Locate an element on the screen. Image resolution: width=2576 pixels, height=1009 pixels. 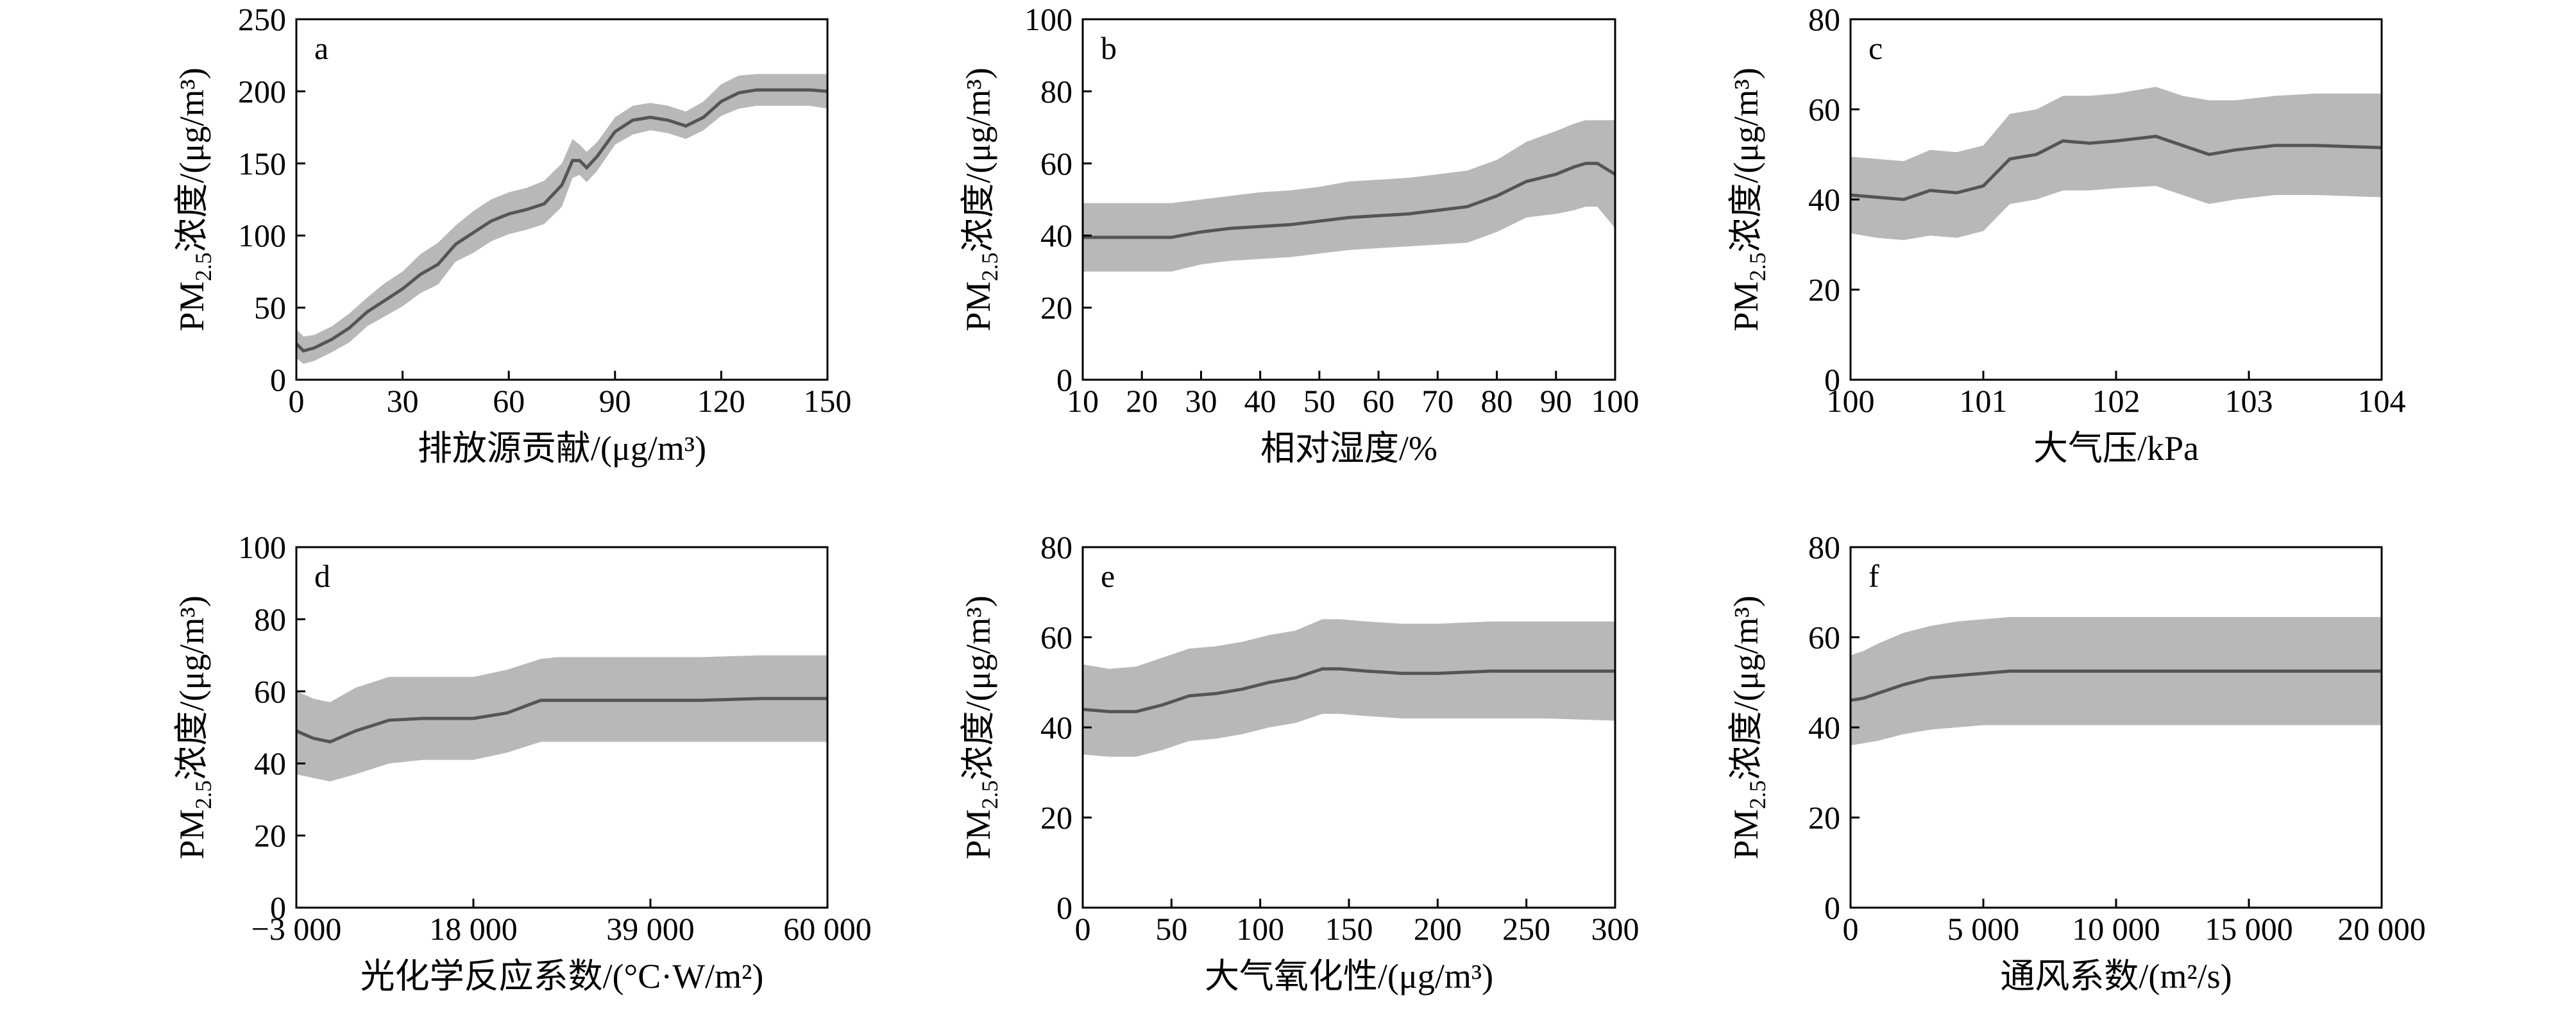
x-axis-title: 光化学反应系数/(°C·W/m²) is located at coordinates (562, 976).